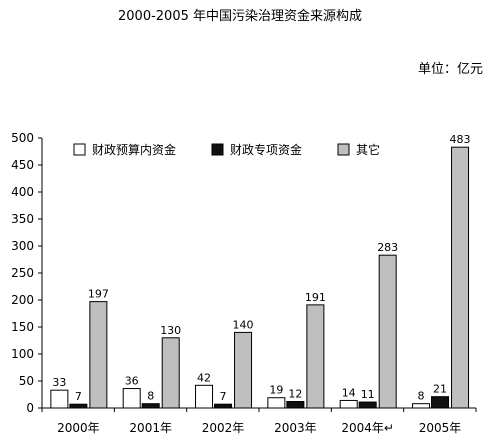 The image size is (489, 448). What do you see at coordinates (150, 428) in the screenshot?
I see `x-tick-label: 2001年` at bounding box center [150, 428].